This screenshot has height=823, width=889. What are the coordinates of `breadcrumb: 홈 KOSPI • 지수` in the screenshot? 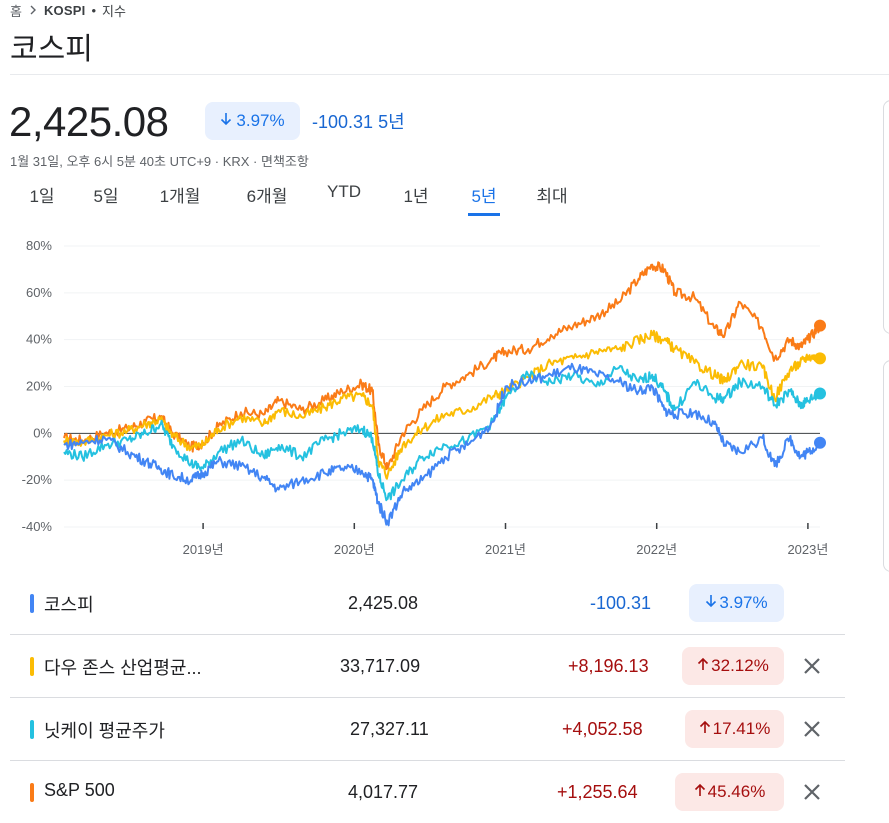 It's located at (68, 10).